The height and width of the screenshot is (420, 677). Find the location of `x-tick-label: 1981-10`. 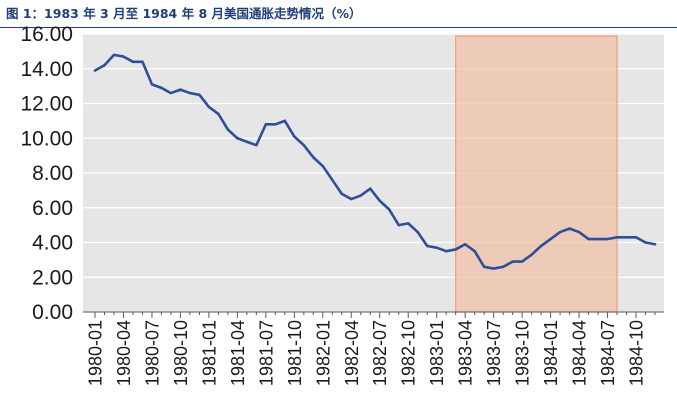

x-tick-label: 1981-10 is located at coordinates (295, 353).